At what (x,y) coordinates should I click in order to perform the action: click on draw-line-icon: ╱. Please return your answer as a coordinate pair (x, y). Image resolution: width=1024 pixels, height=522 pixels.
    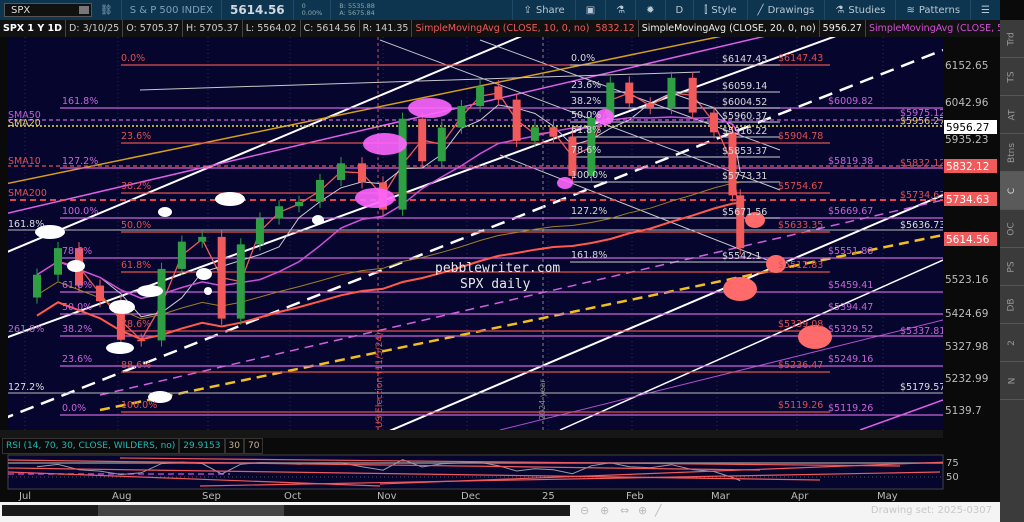
    Looking at the image, I should click on (658, 510).